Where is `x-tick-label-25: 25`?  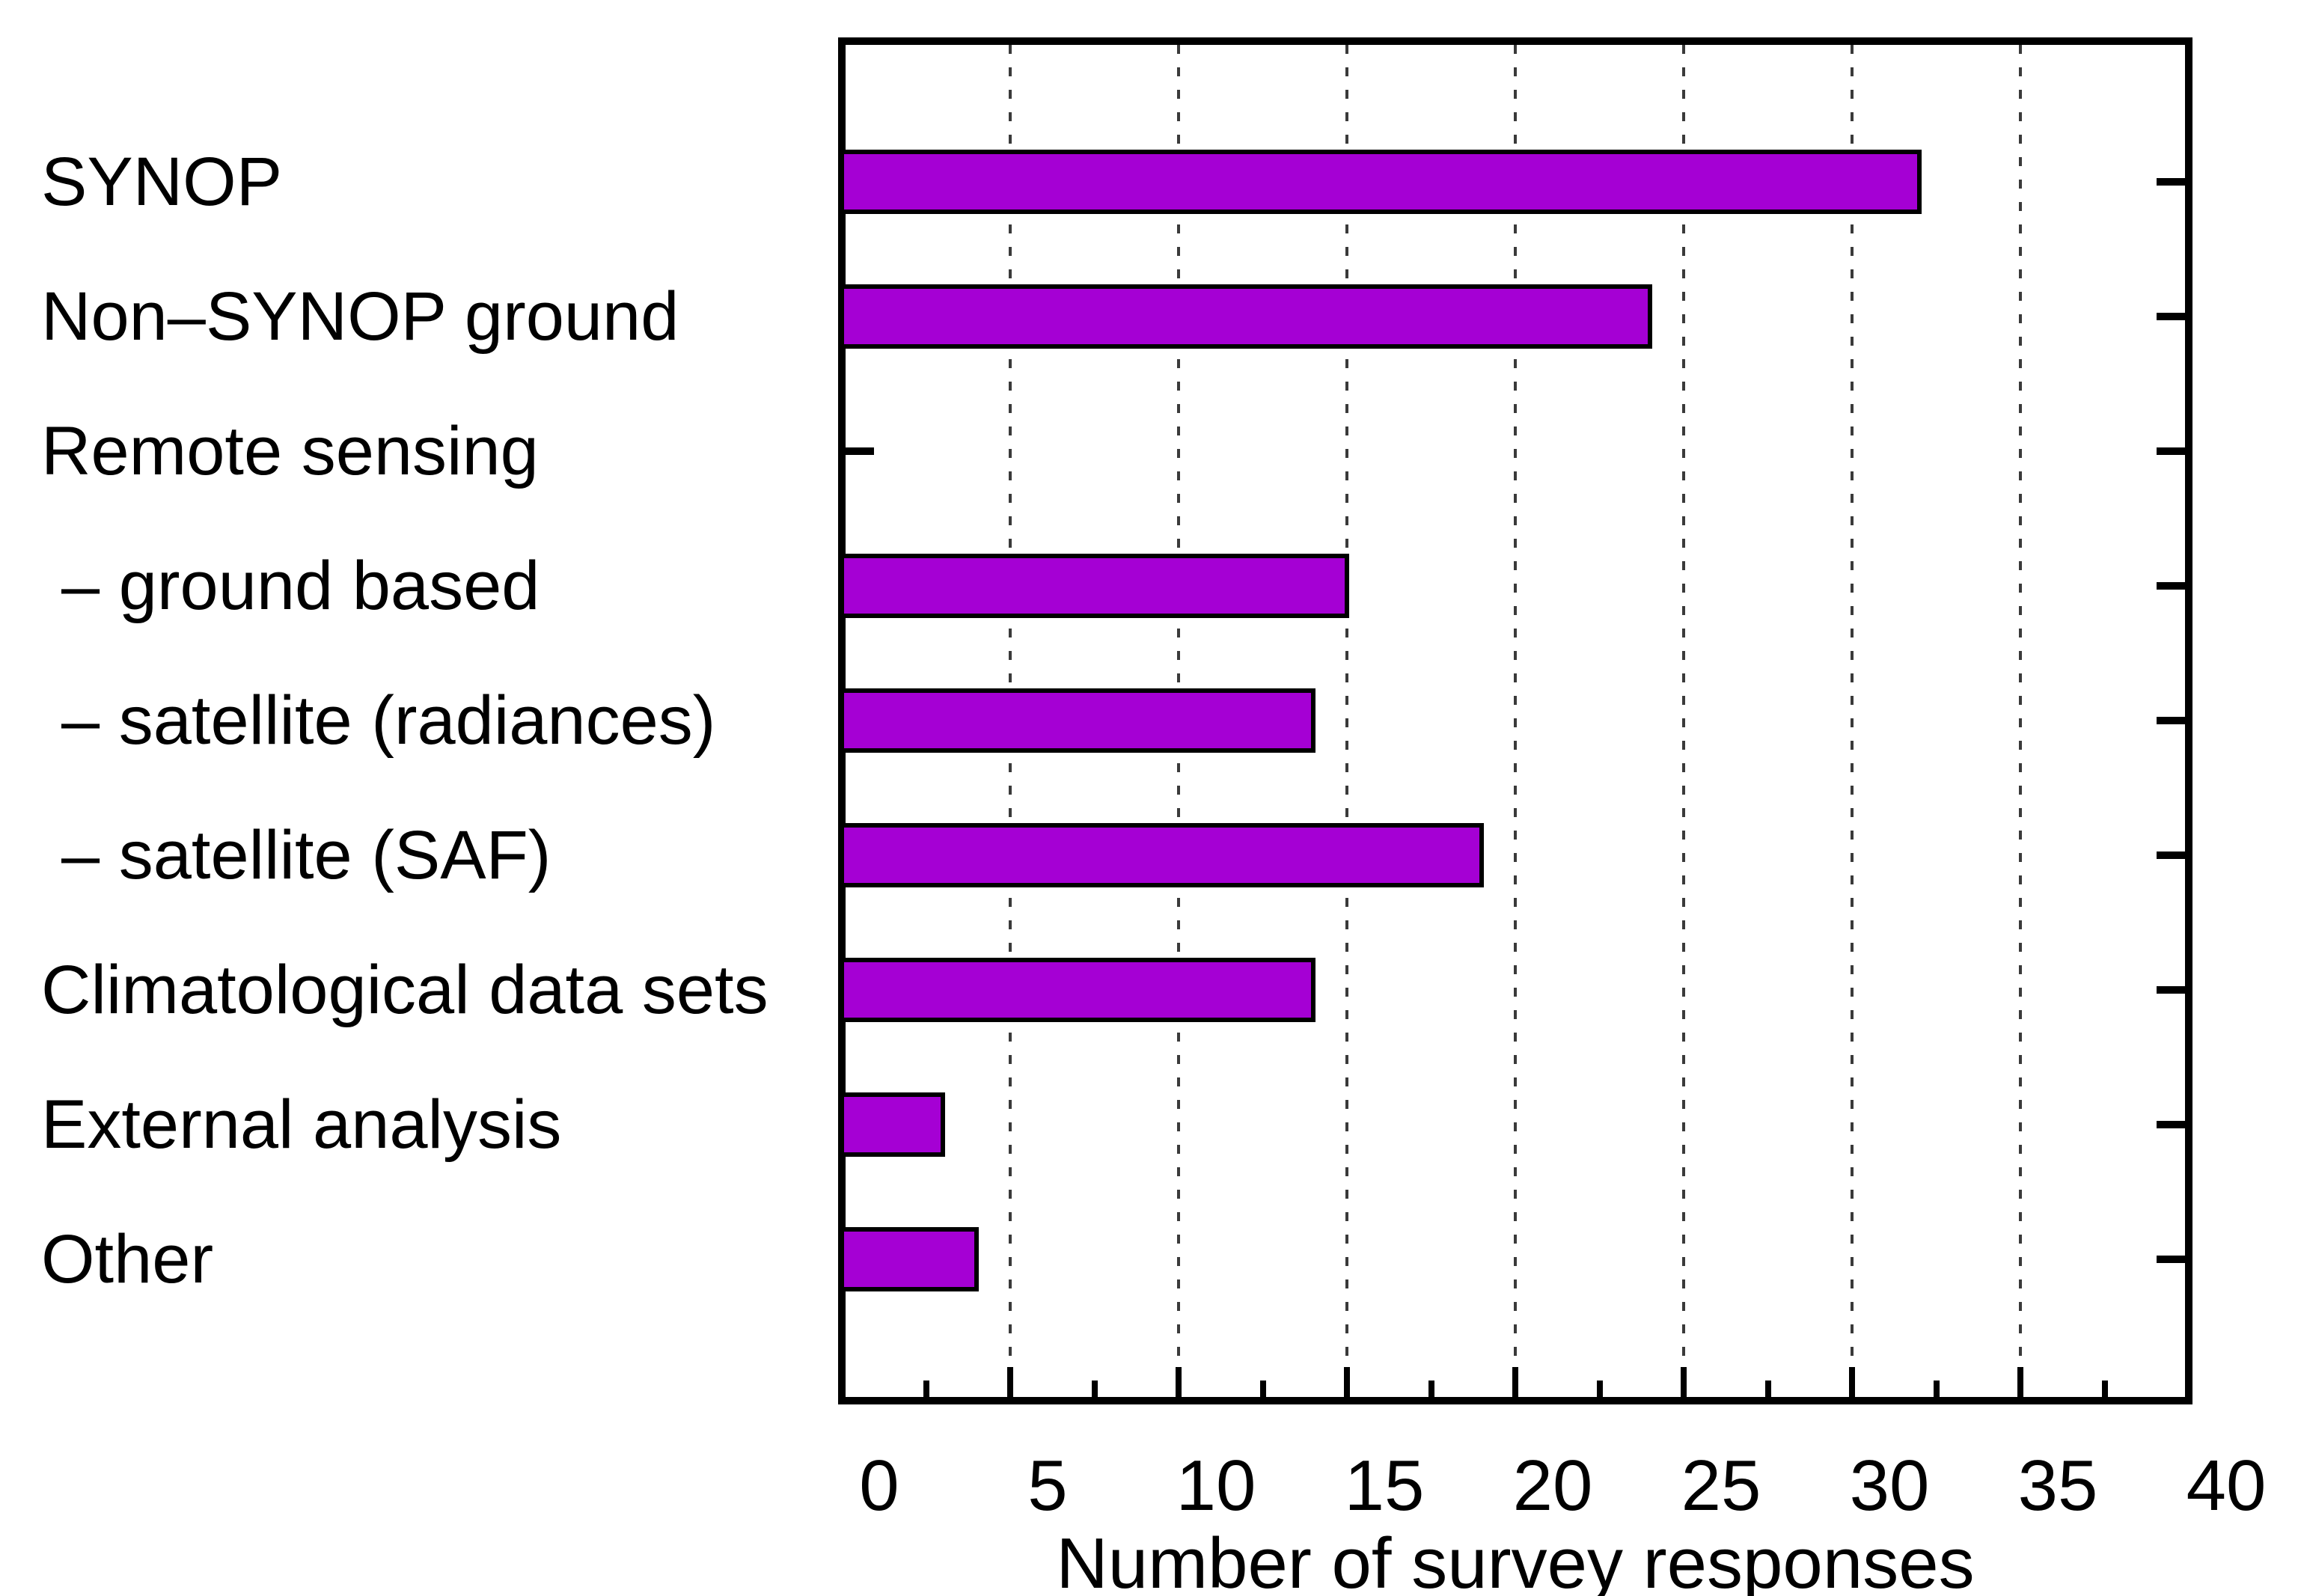
x-tick-label-25: 25 is located at coordinates (1721, 1486).